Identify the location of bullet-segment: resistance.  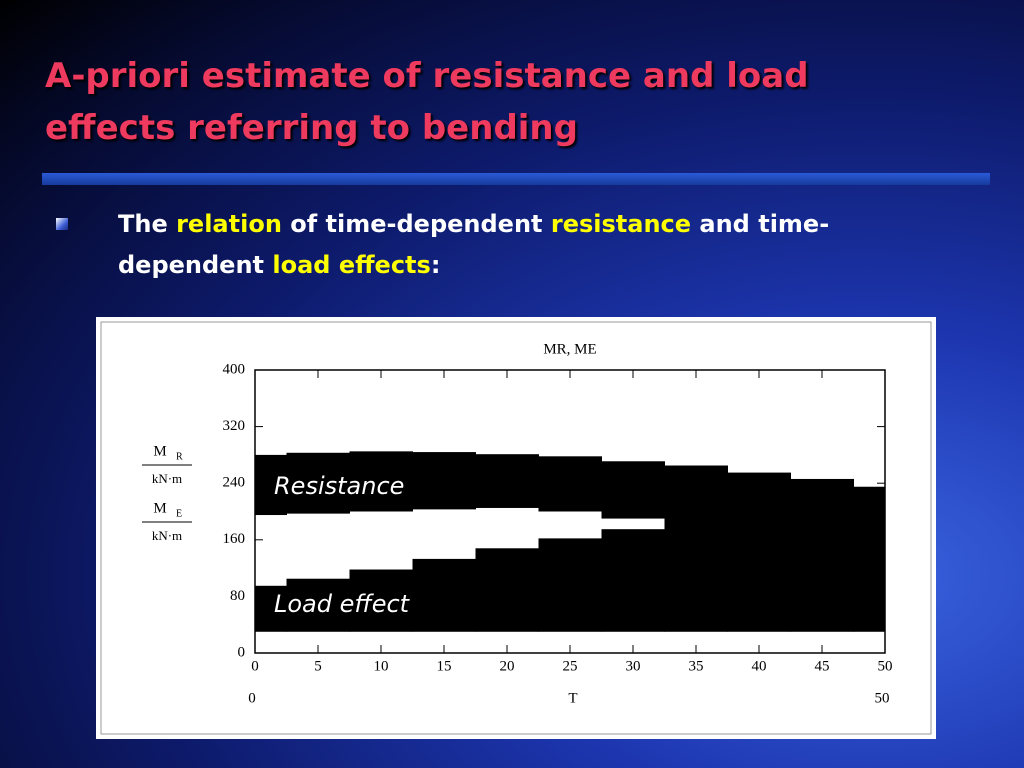
(621, 224).